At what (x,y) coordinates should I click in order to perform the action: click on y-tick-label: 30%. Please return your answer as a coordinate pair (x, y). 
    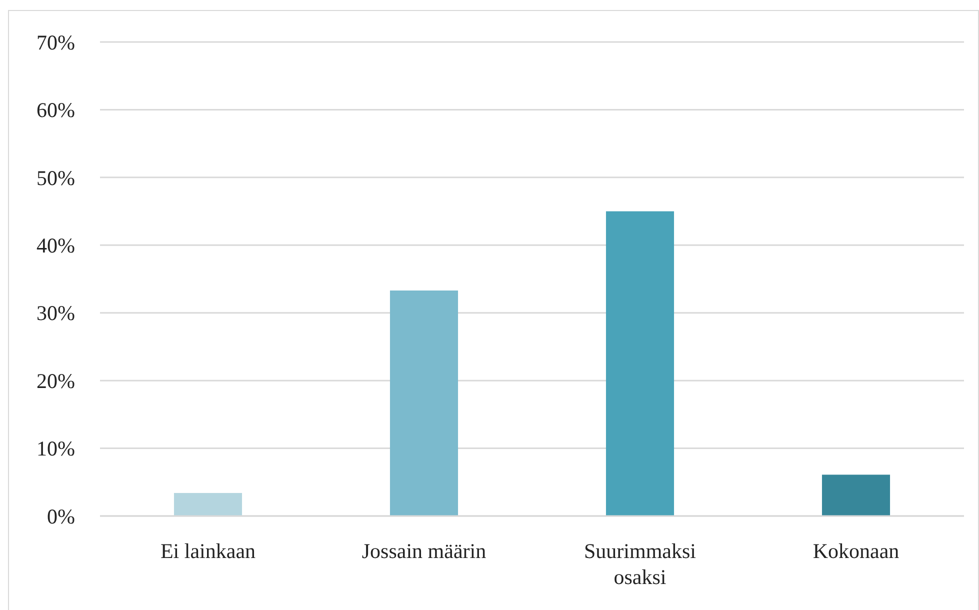
    Looking at the image, I should click on (55, 313).